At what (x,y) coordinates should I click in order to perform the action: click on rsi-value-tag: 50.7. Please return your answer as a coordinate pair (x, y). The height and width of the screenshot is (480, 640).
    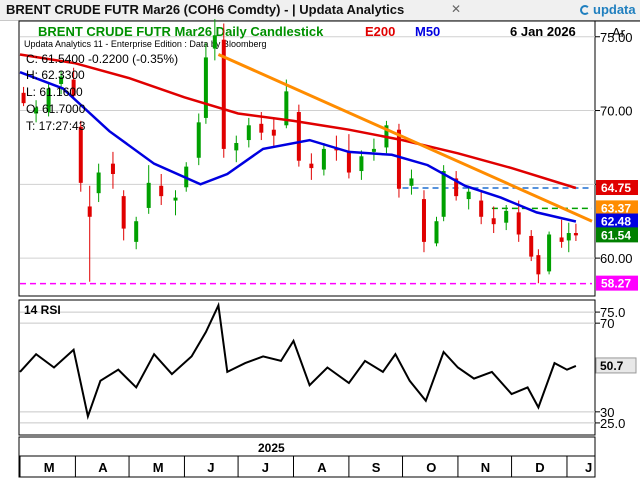
    Looking at the image, I should click on (616, 365).